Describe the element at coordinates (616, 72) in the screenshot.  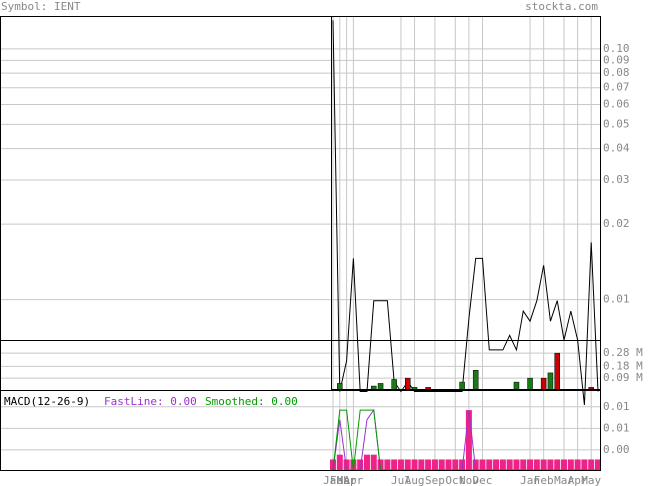
I see `y-tick-label: 0.08` at that location.